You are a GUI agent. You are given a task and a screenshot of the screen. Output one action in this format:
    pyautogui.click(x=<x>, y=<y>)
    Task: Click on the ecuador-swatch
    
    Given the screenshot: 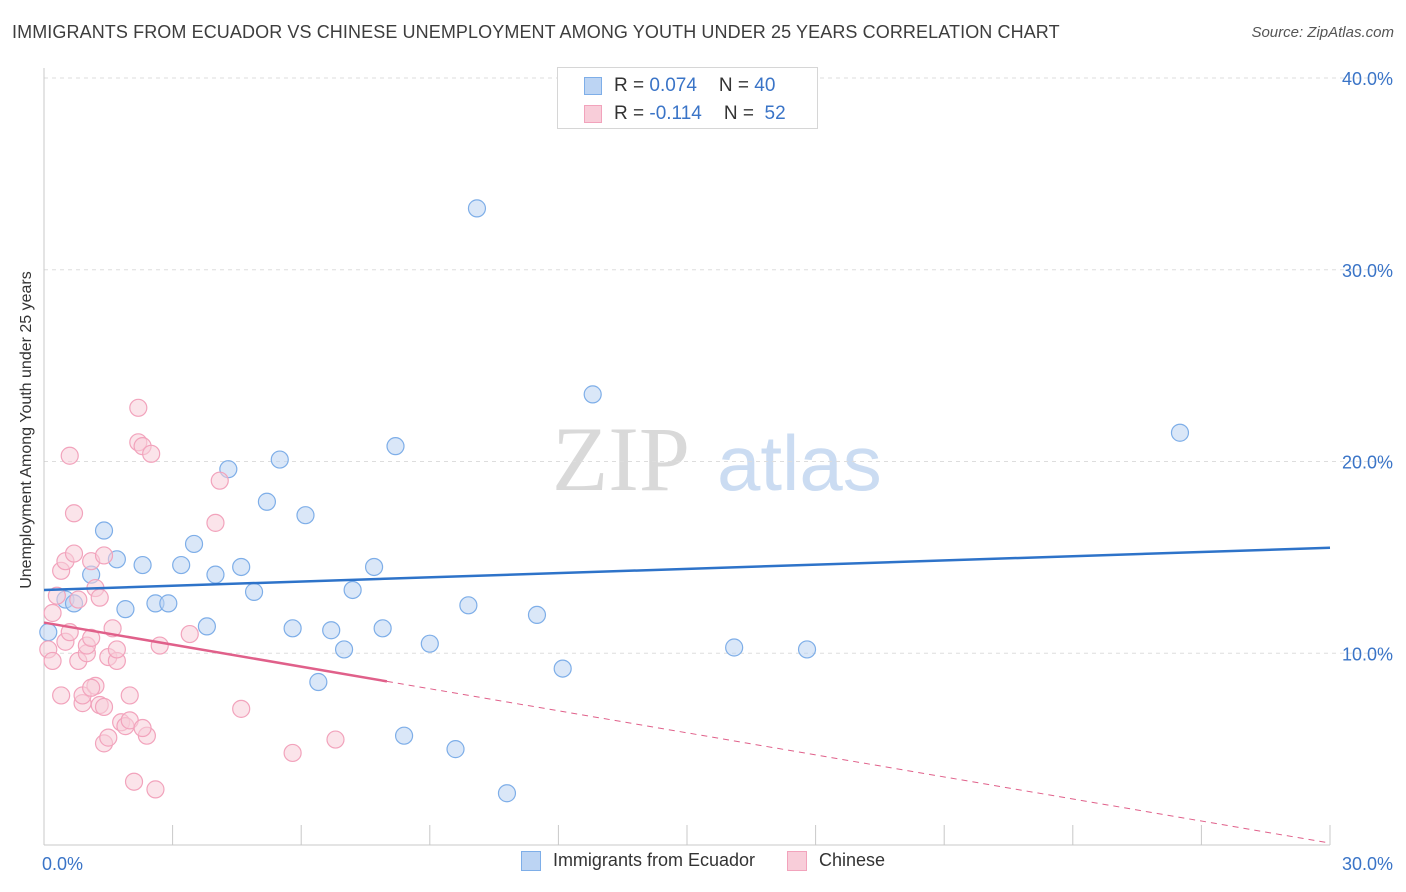 What is the action you would take?
    pyautogui.click(x=593, y=86)
    